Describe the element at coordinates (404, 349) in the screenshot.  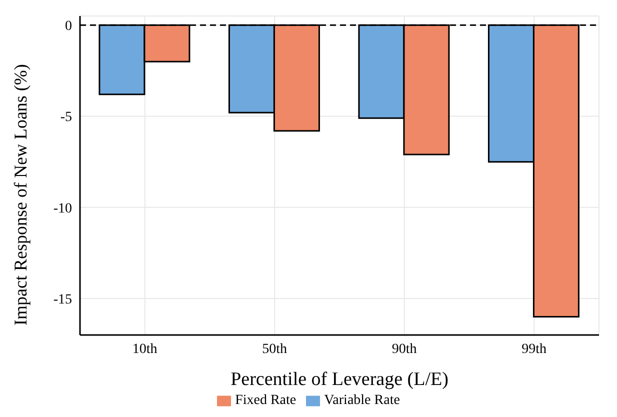
I see `x-tick-label: 90th` at that location.